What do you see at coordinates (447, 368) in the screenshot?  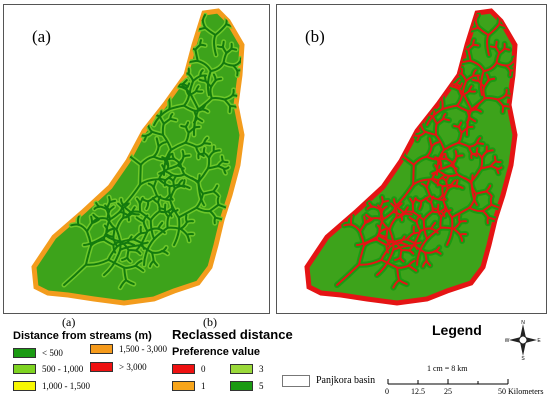 I see `scale-ratio: 1 cm = 8 km` at bounding box center [447, 368].